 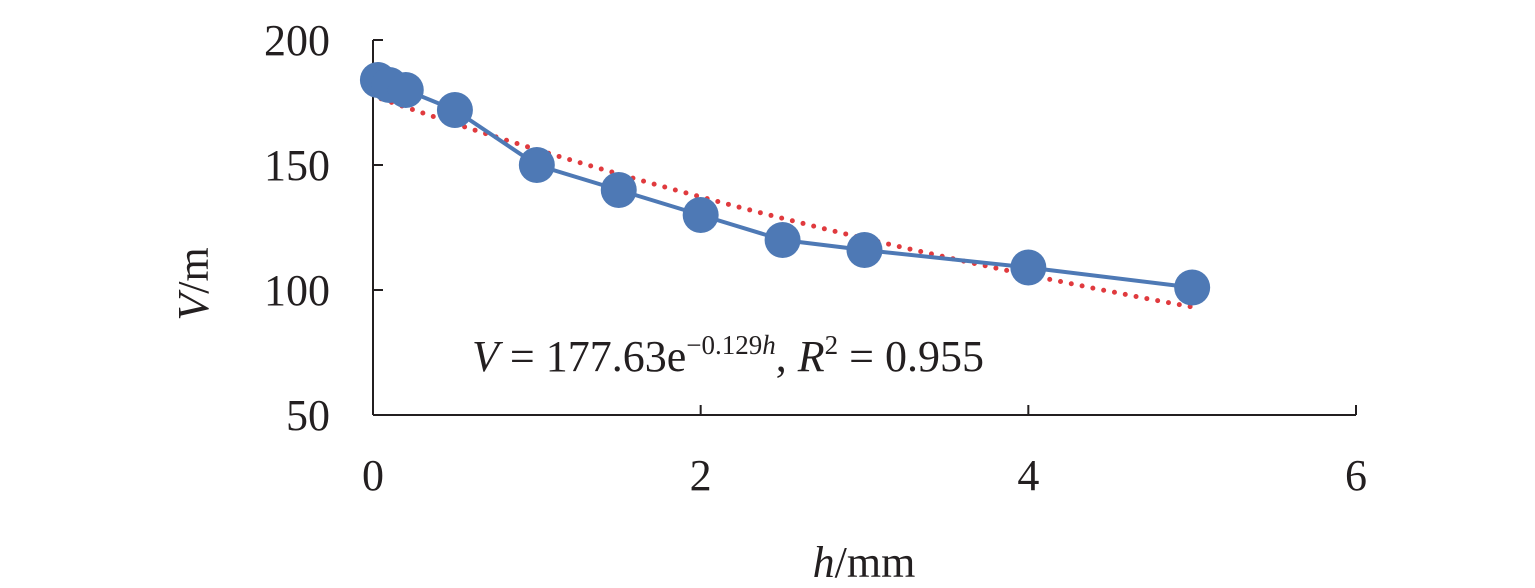 What do you see at coordinates (373, 475) in the screenshot?
I see `x-tick-label: 0` at bounding box center [373, 475].